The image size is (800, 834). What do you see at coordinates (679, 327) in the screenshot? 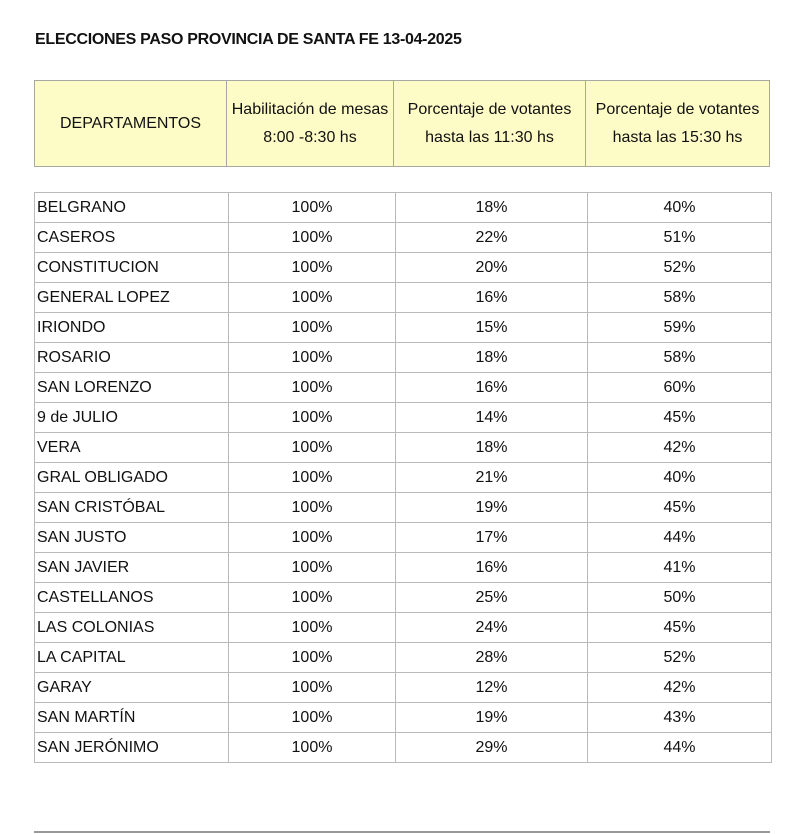
I see `votantes-1530-cell: 59%` at bounding box center [679, 327].